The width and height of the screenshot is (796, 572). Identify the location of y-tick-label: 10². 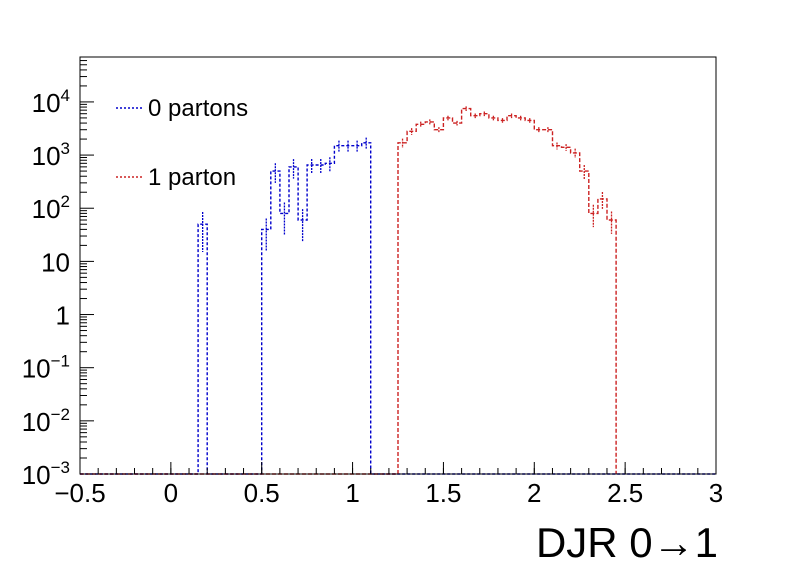
(51, 208).